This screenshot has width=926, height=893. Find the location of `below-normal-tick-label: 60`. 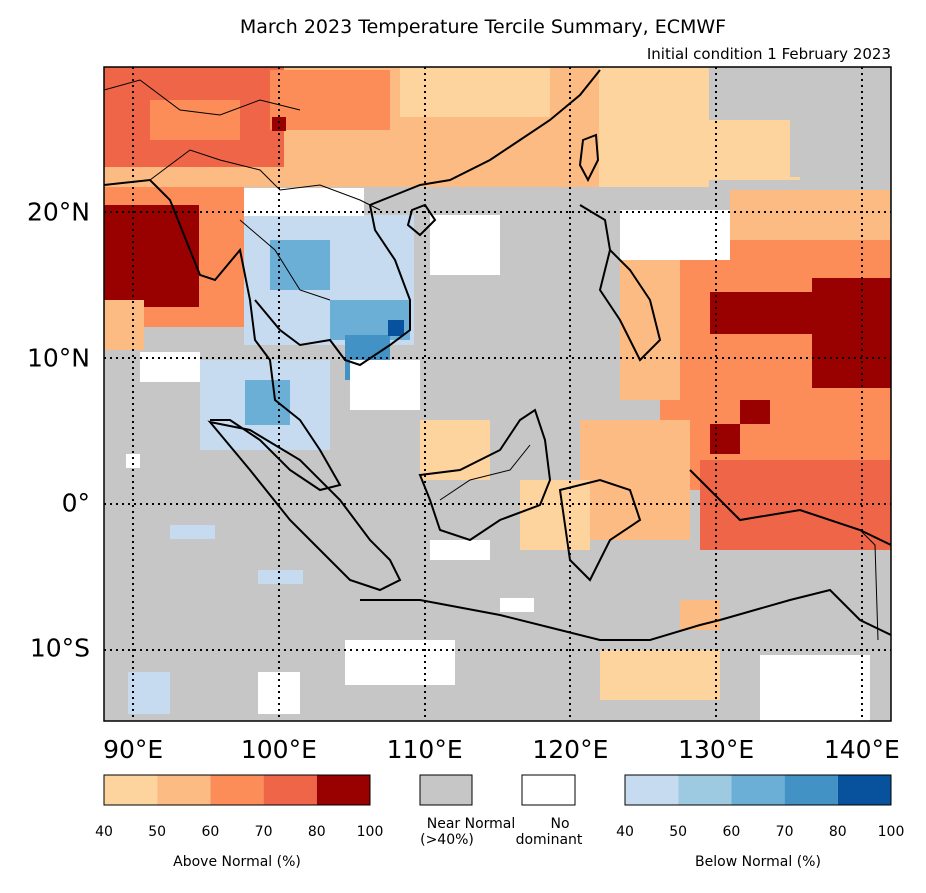

below-normal-tick-label: 60 is located at coordinates (731, 832).